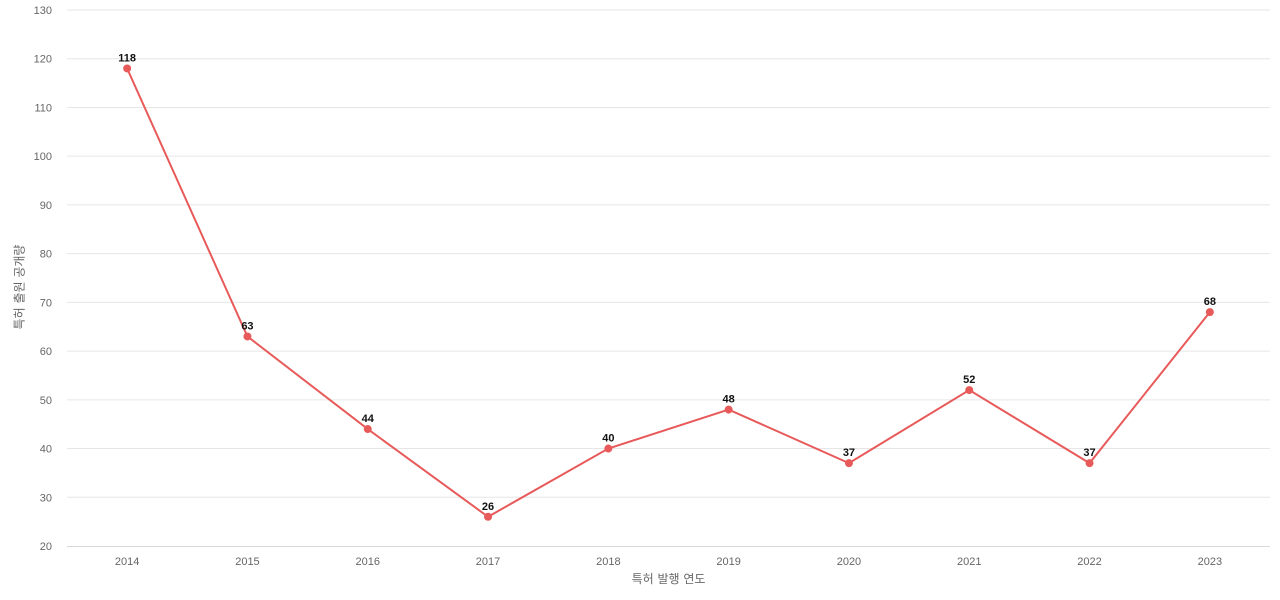 This screenshot has height=600, width=1280. I want to click on y-tick-label: 90, so click(46, 206).